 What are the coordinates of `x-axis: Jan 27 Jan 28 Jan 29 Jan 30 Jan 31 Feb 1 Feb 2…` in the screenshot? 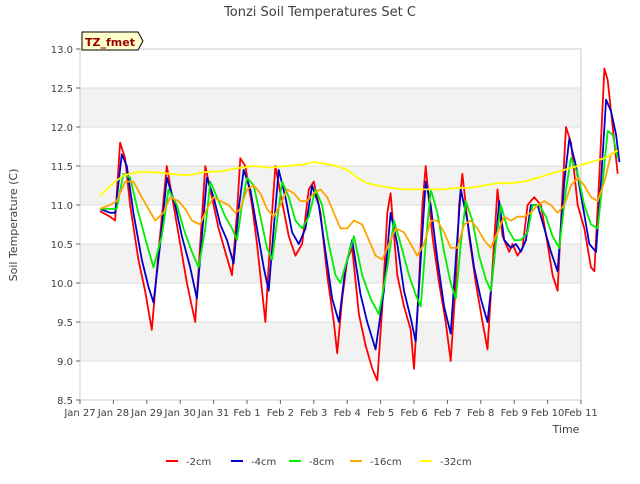 It's located at (330, 409).